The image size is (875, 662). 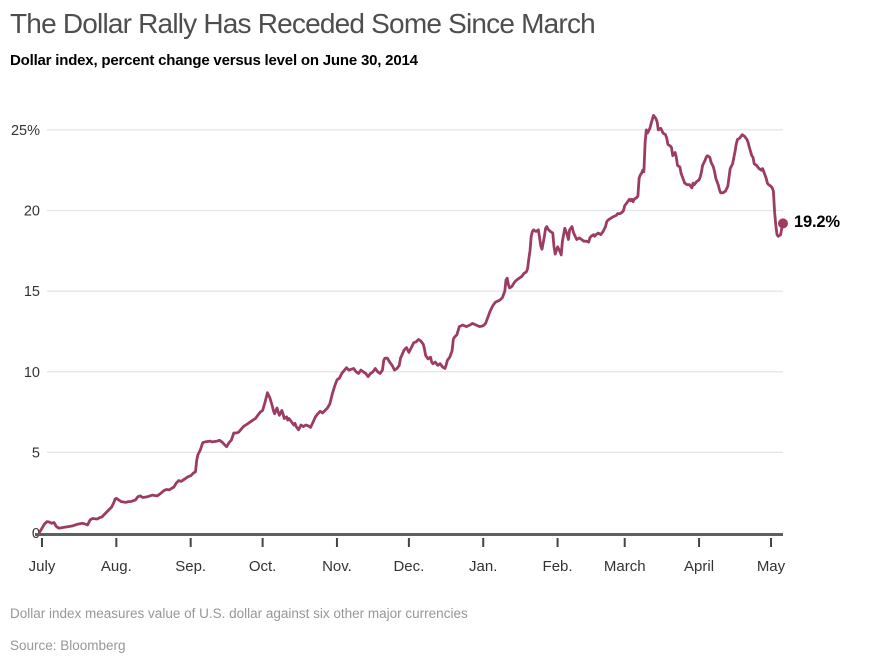 I want to click on y-axis-label: 15, so click(x=32, y=292).